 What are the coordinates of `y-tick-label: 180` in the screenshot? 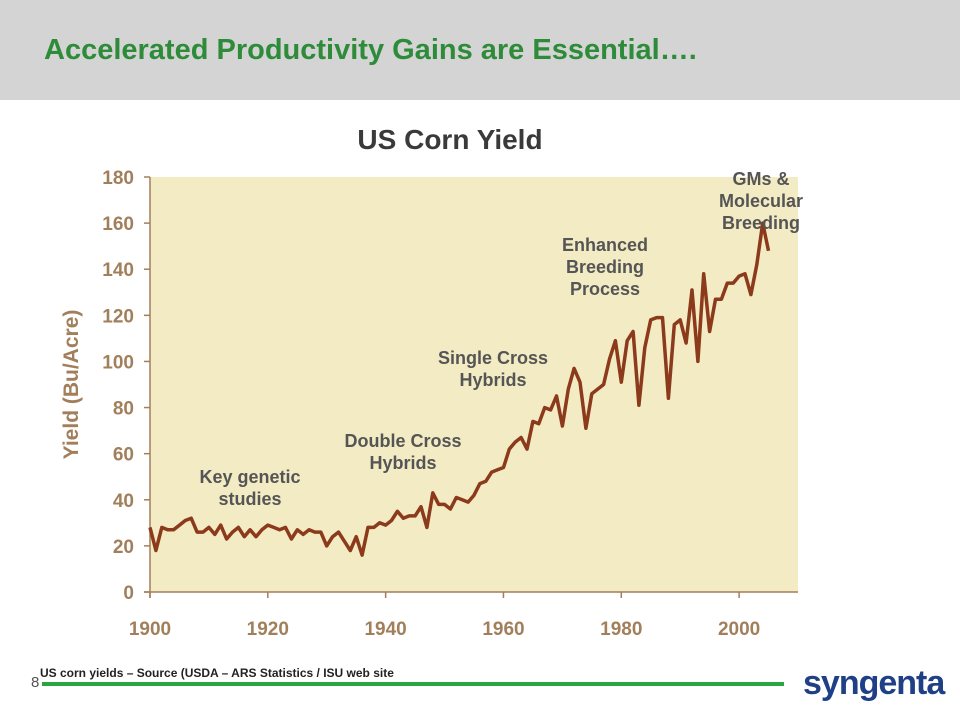 It's located at (118, 178).